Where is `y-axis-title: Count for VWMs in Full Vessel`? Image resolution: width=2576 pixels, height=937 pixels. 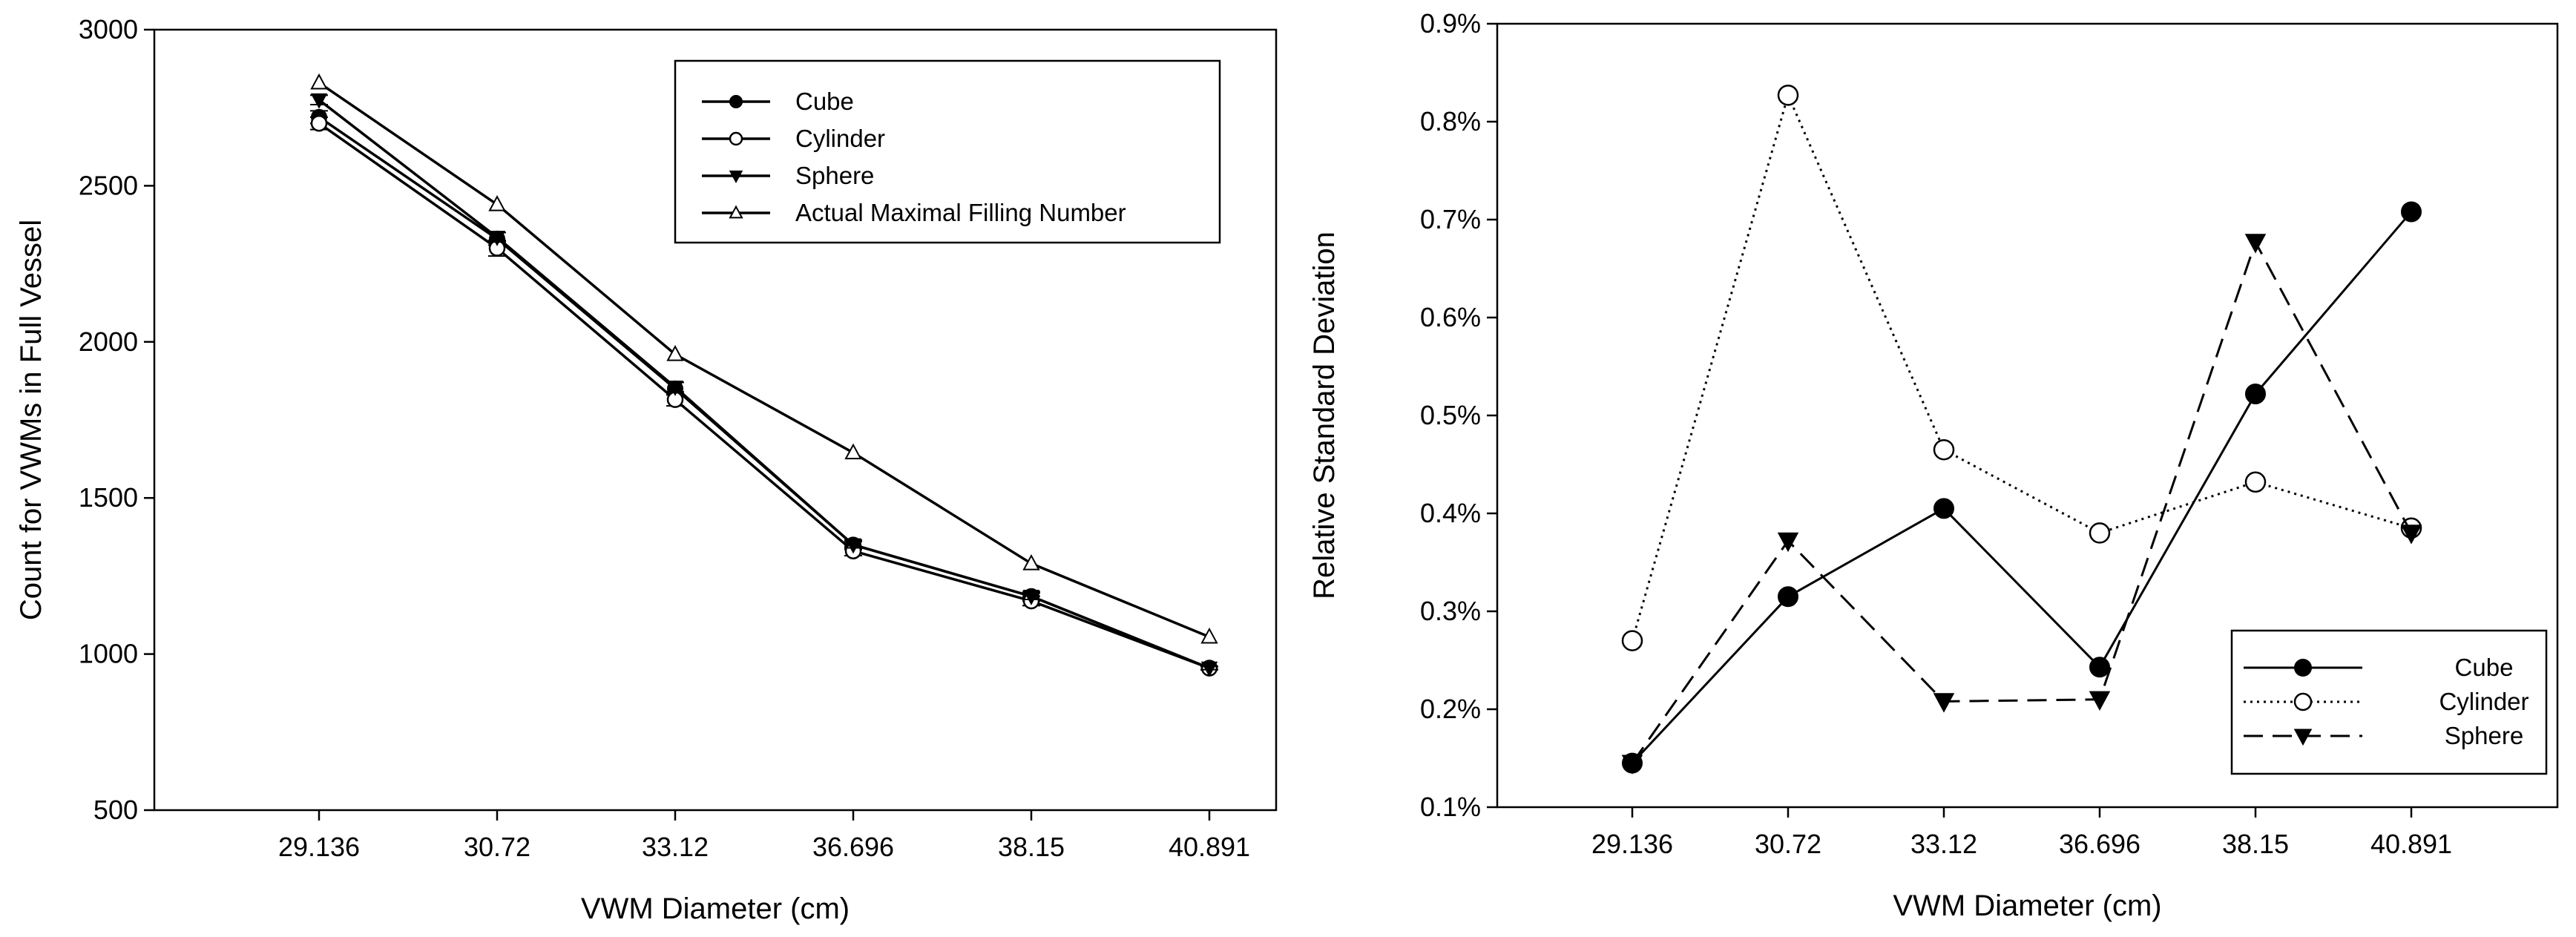
y-axis-title: Count for VWMs in Full Vessel is located at coordinates (31, 420).